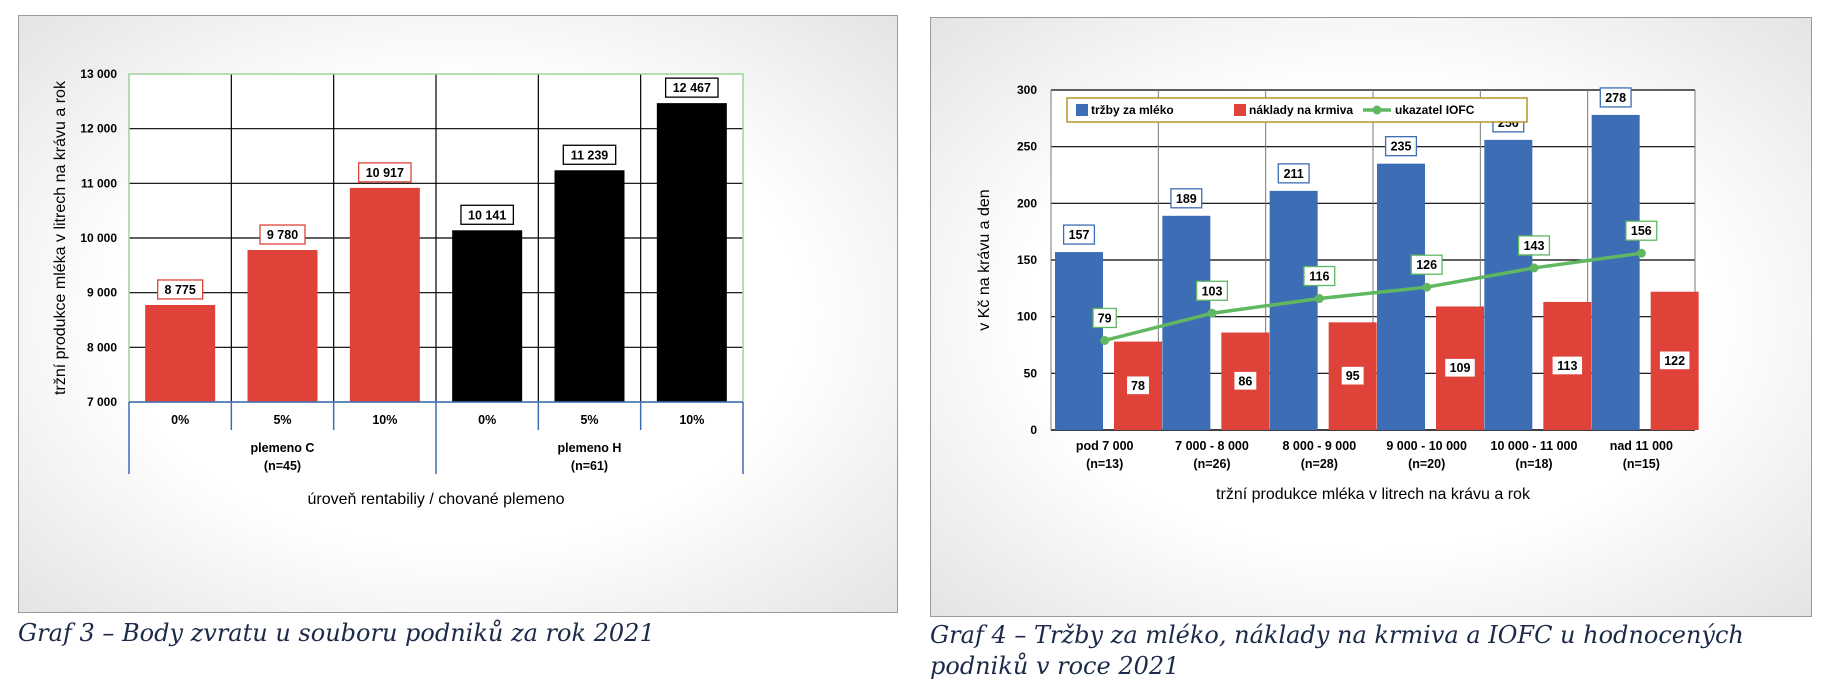 This screenshot has width=1824, height=692. Describe the element at coordinates (1301, 110) in the screenshot. I see `legend-label: náklady na krmiva` at that location.